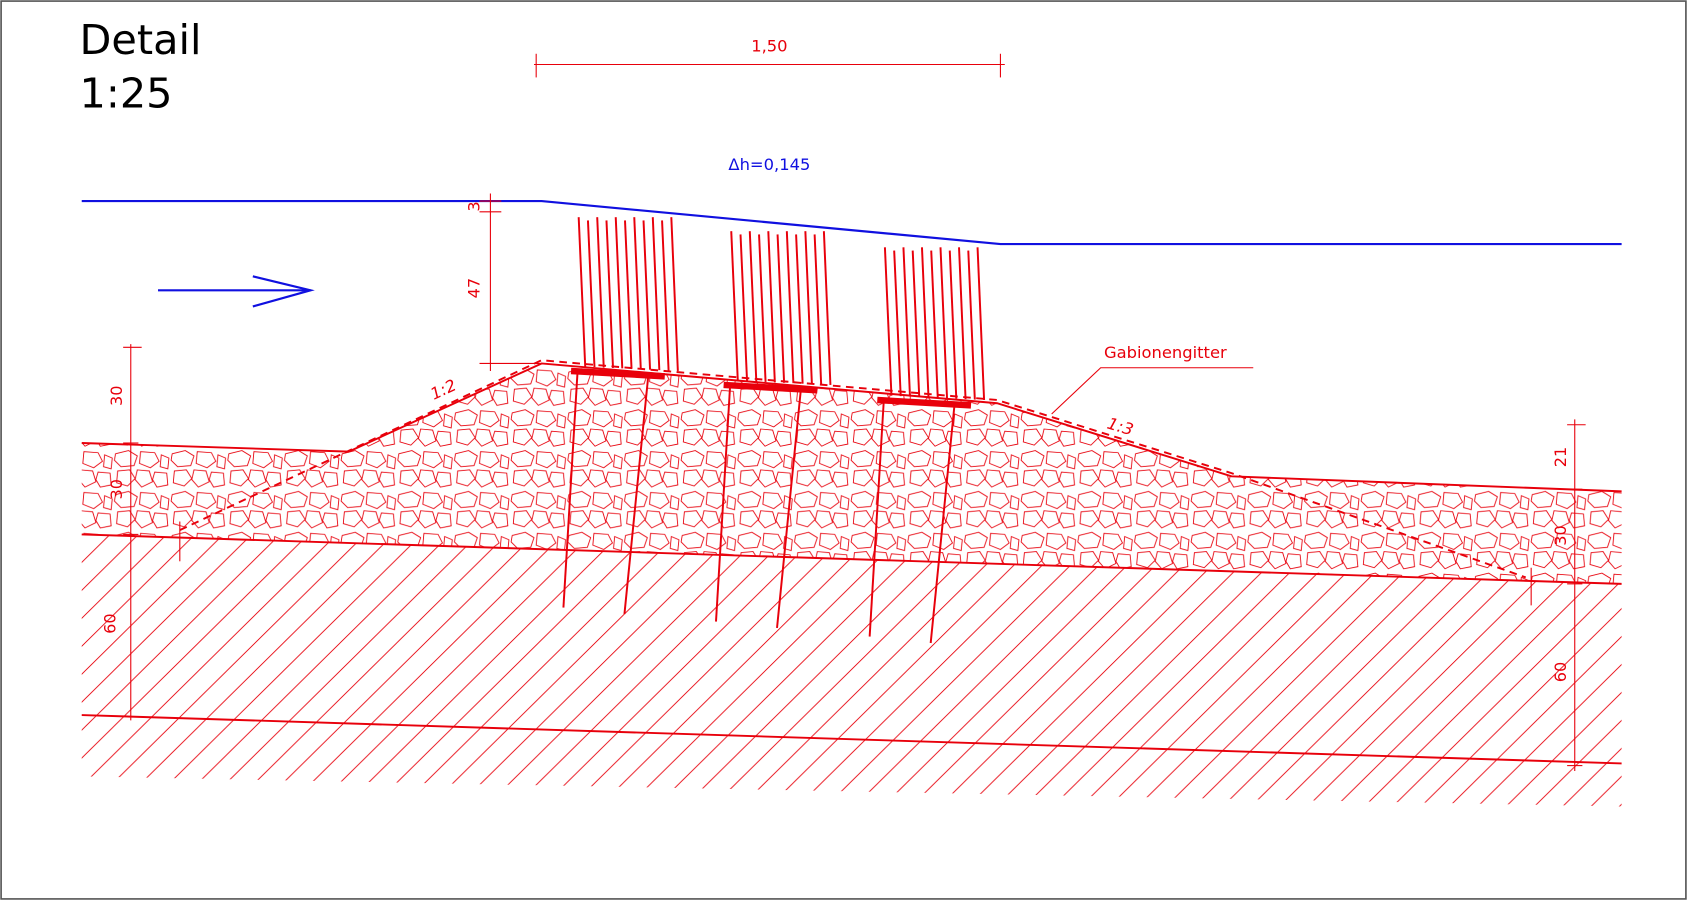  Describe the element at coordinates (141, 40) in the screenshot. I see `title: Detail` at that location.